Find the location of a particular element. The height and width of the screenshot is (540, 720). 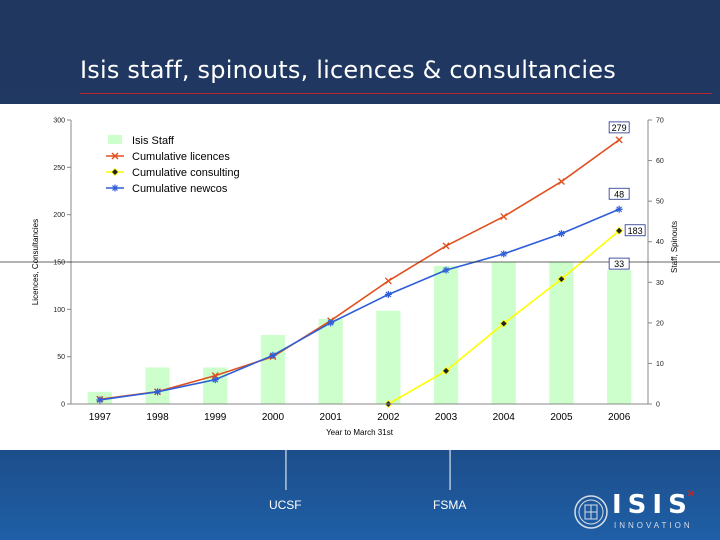

legend-item: Isis Staff is located at coordinates (141, 141).